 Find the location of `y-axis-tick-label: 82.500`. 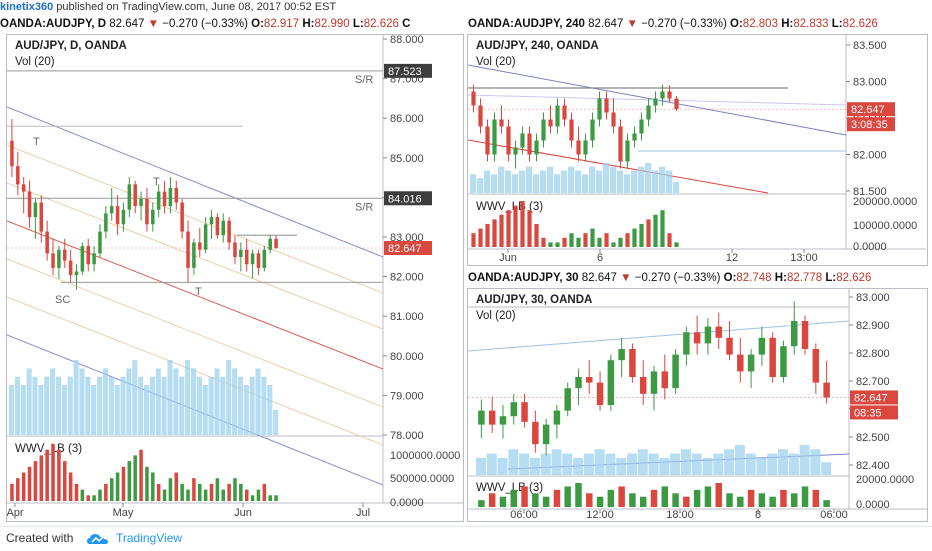

y-axis-tick-label: 82.500 is located at coordinates (873, 438).